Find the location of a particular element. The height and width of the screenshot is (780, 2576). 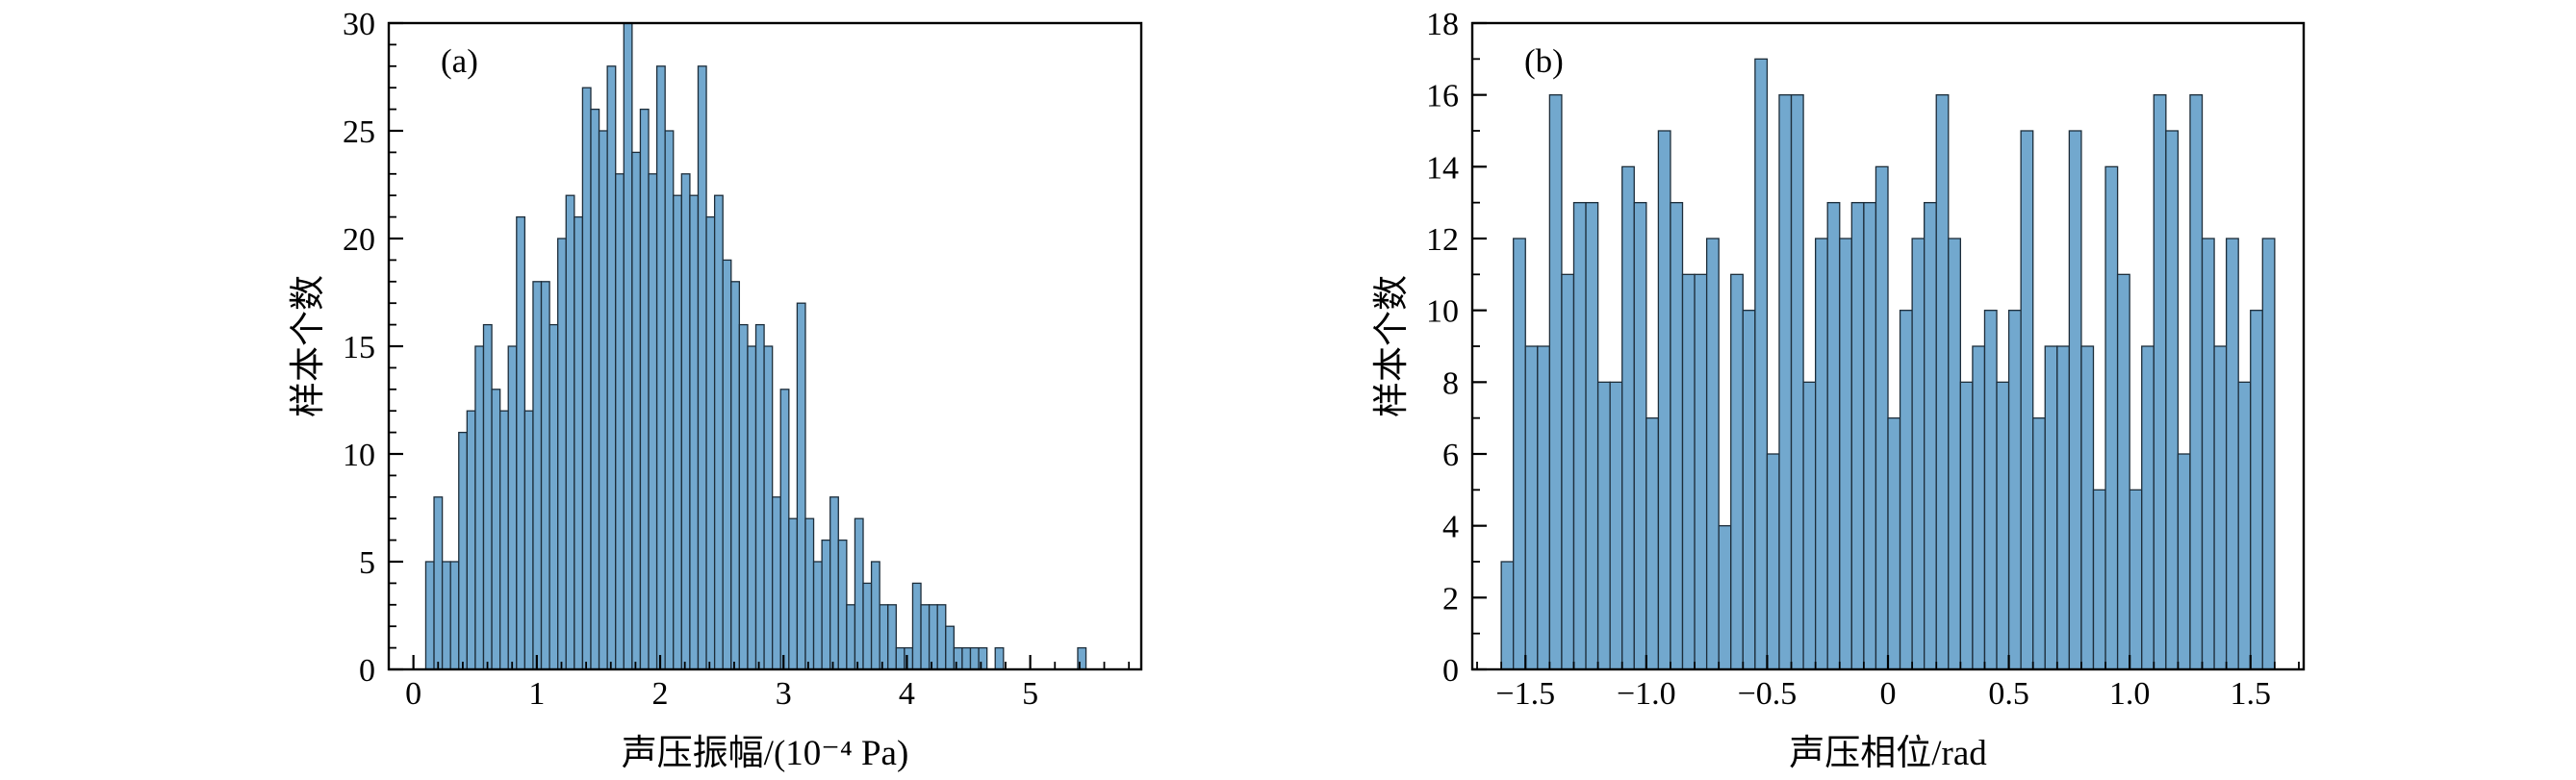

y-tick-label: 16 is located at coordinates (1442, 97).